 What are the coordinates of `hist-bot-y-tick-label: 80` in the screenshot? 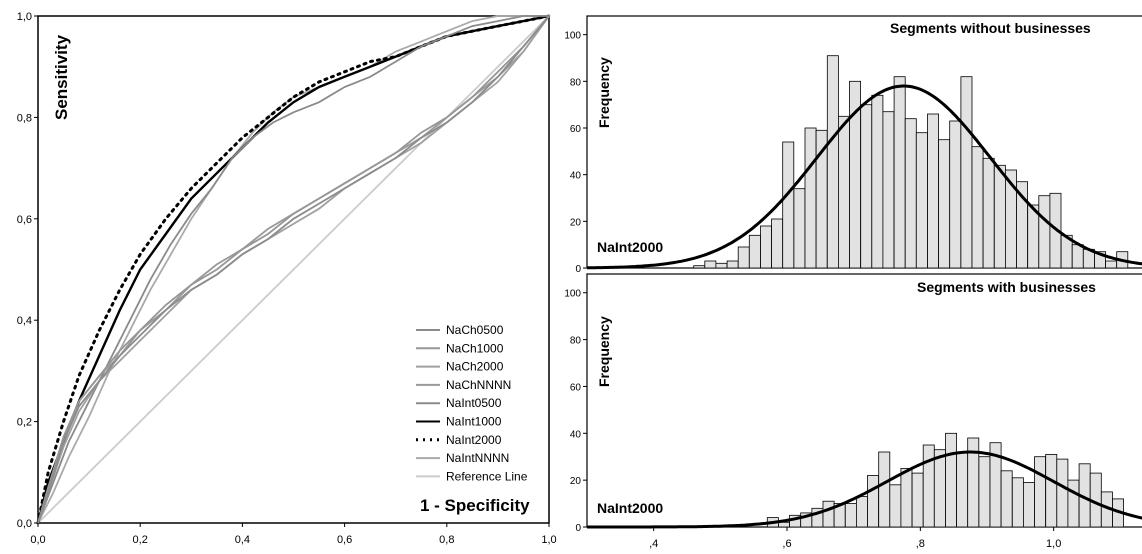 It's located at (576, 341).